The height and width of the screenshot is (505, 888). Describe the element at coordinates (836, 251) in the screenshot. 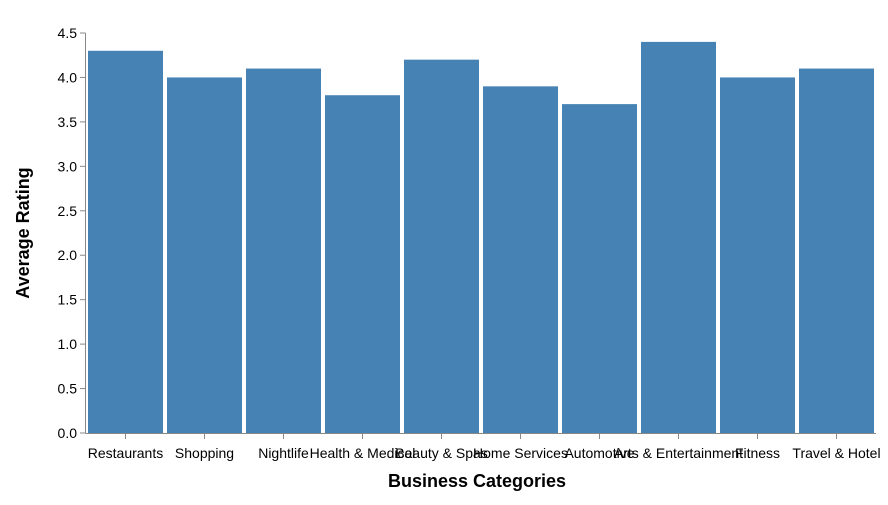

I see `bar-travel-hotel` at that location.